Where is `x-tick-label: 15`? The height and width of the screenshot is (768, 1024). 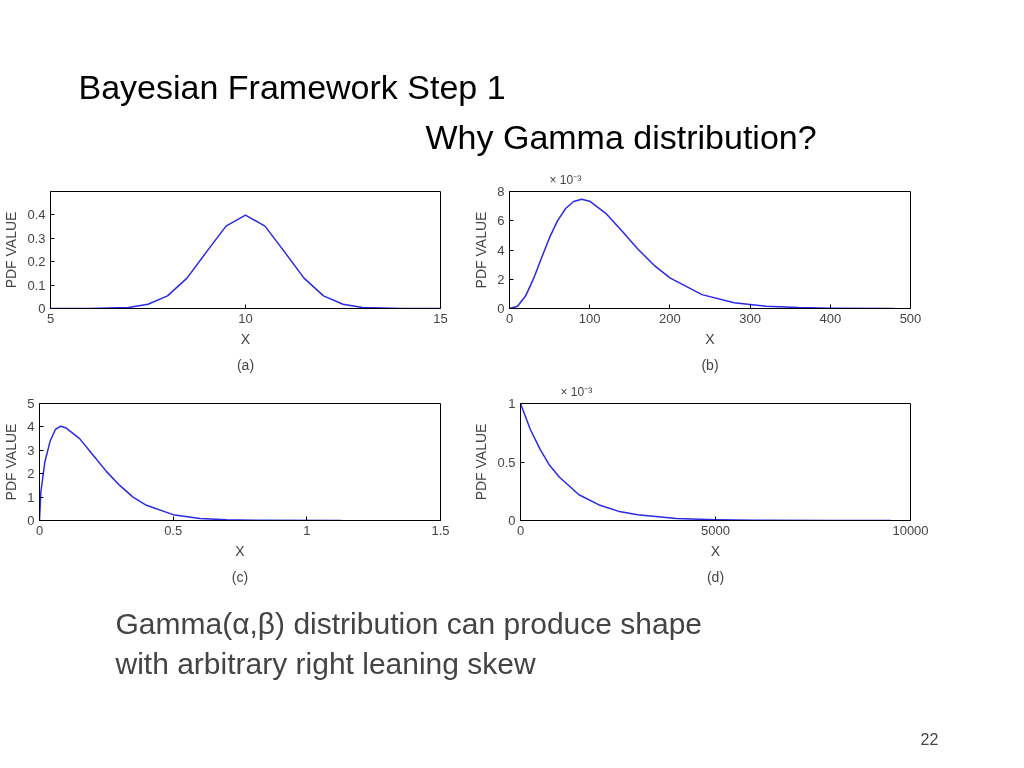
x-tick-label: 15 is located at coordinates (440, 318).